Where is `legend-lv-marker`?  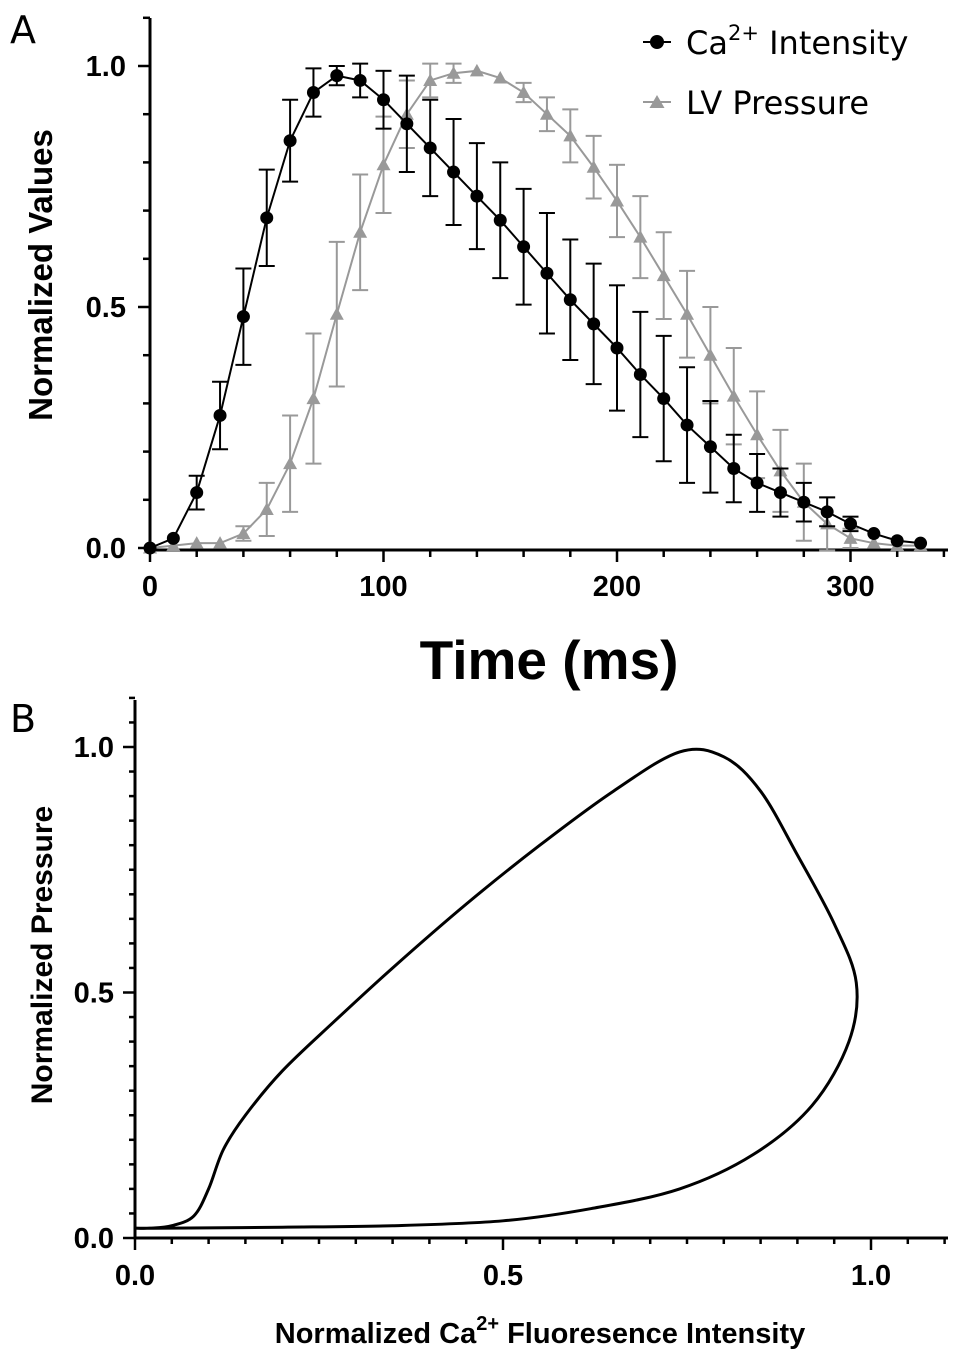
legend-lv-marker is located at coordinates (657, 101).